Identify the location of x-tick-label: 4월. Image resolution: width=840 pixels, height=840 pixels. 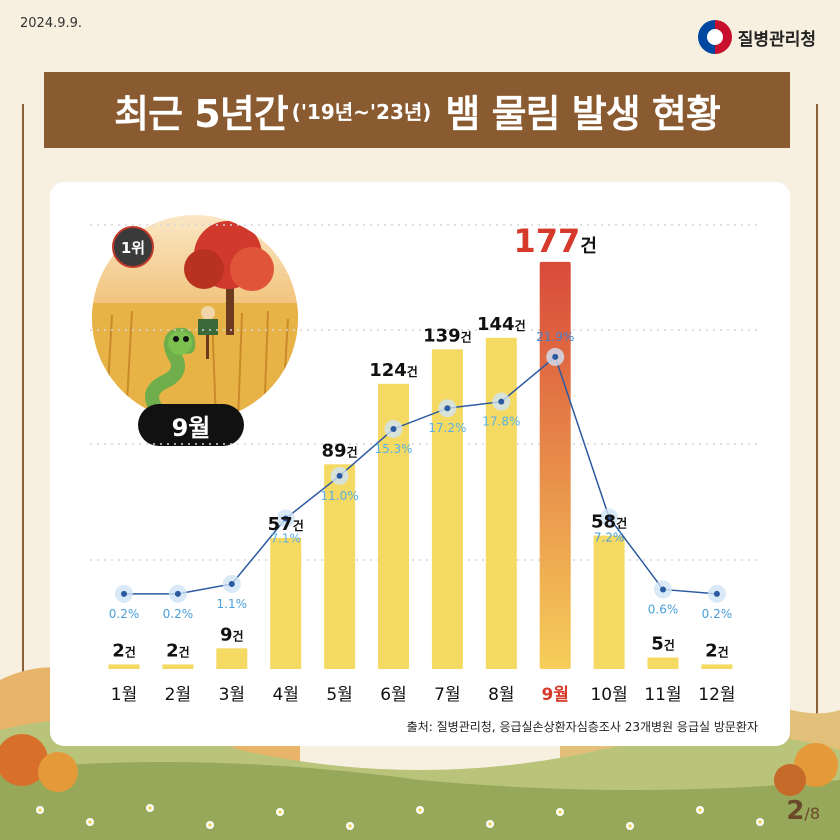
(285, 695).